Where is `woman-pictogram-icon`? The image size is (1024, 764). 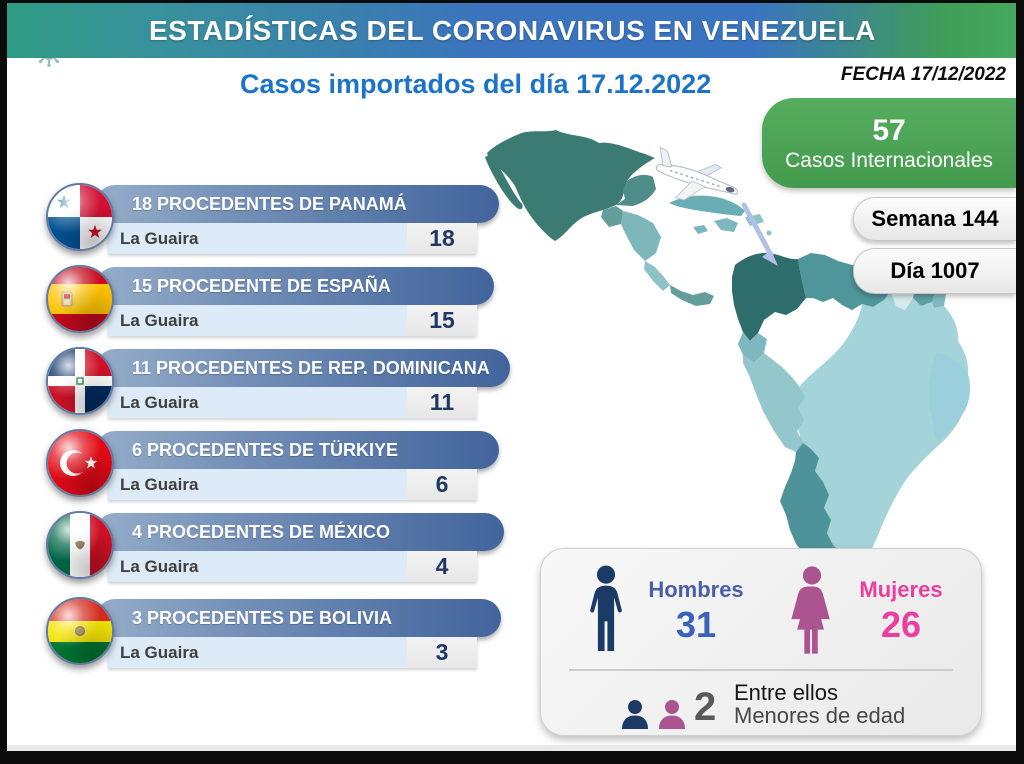 woman-pictogram-icon is located at coordinates (810, 610).